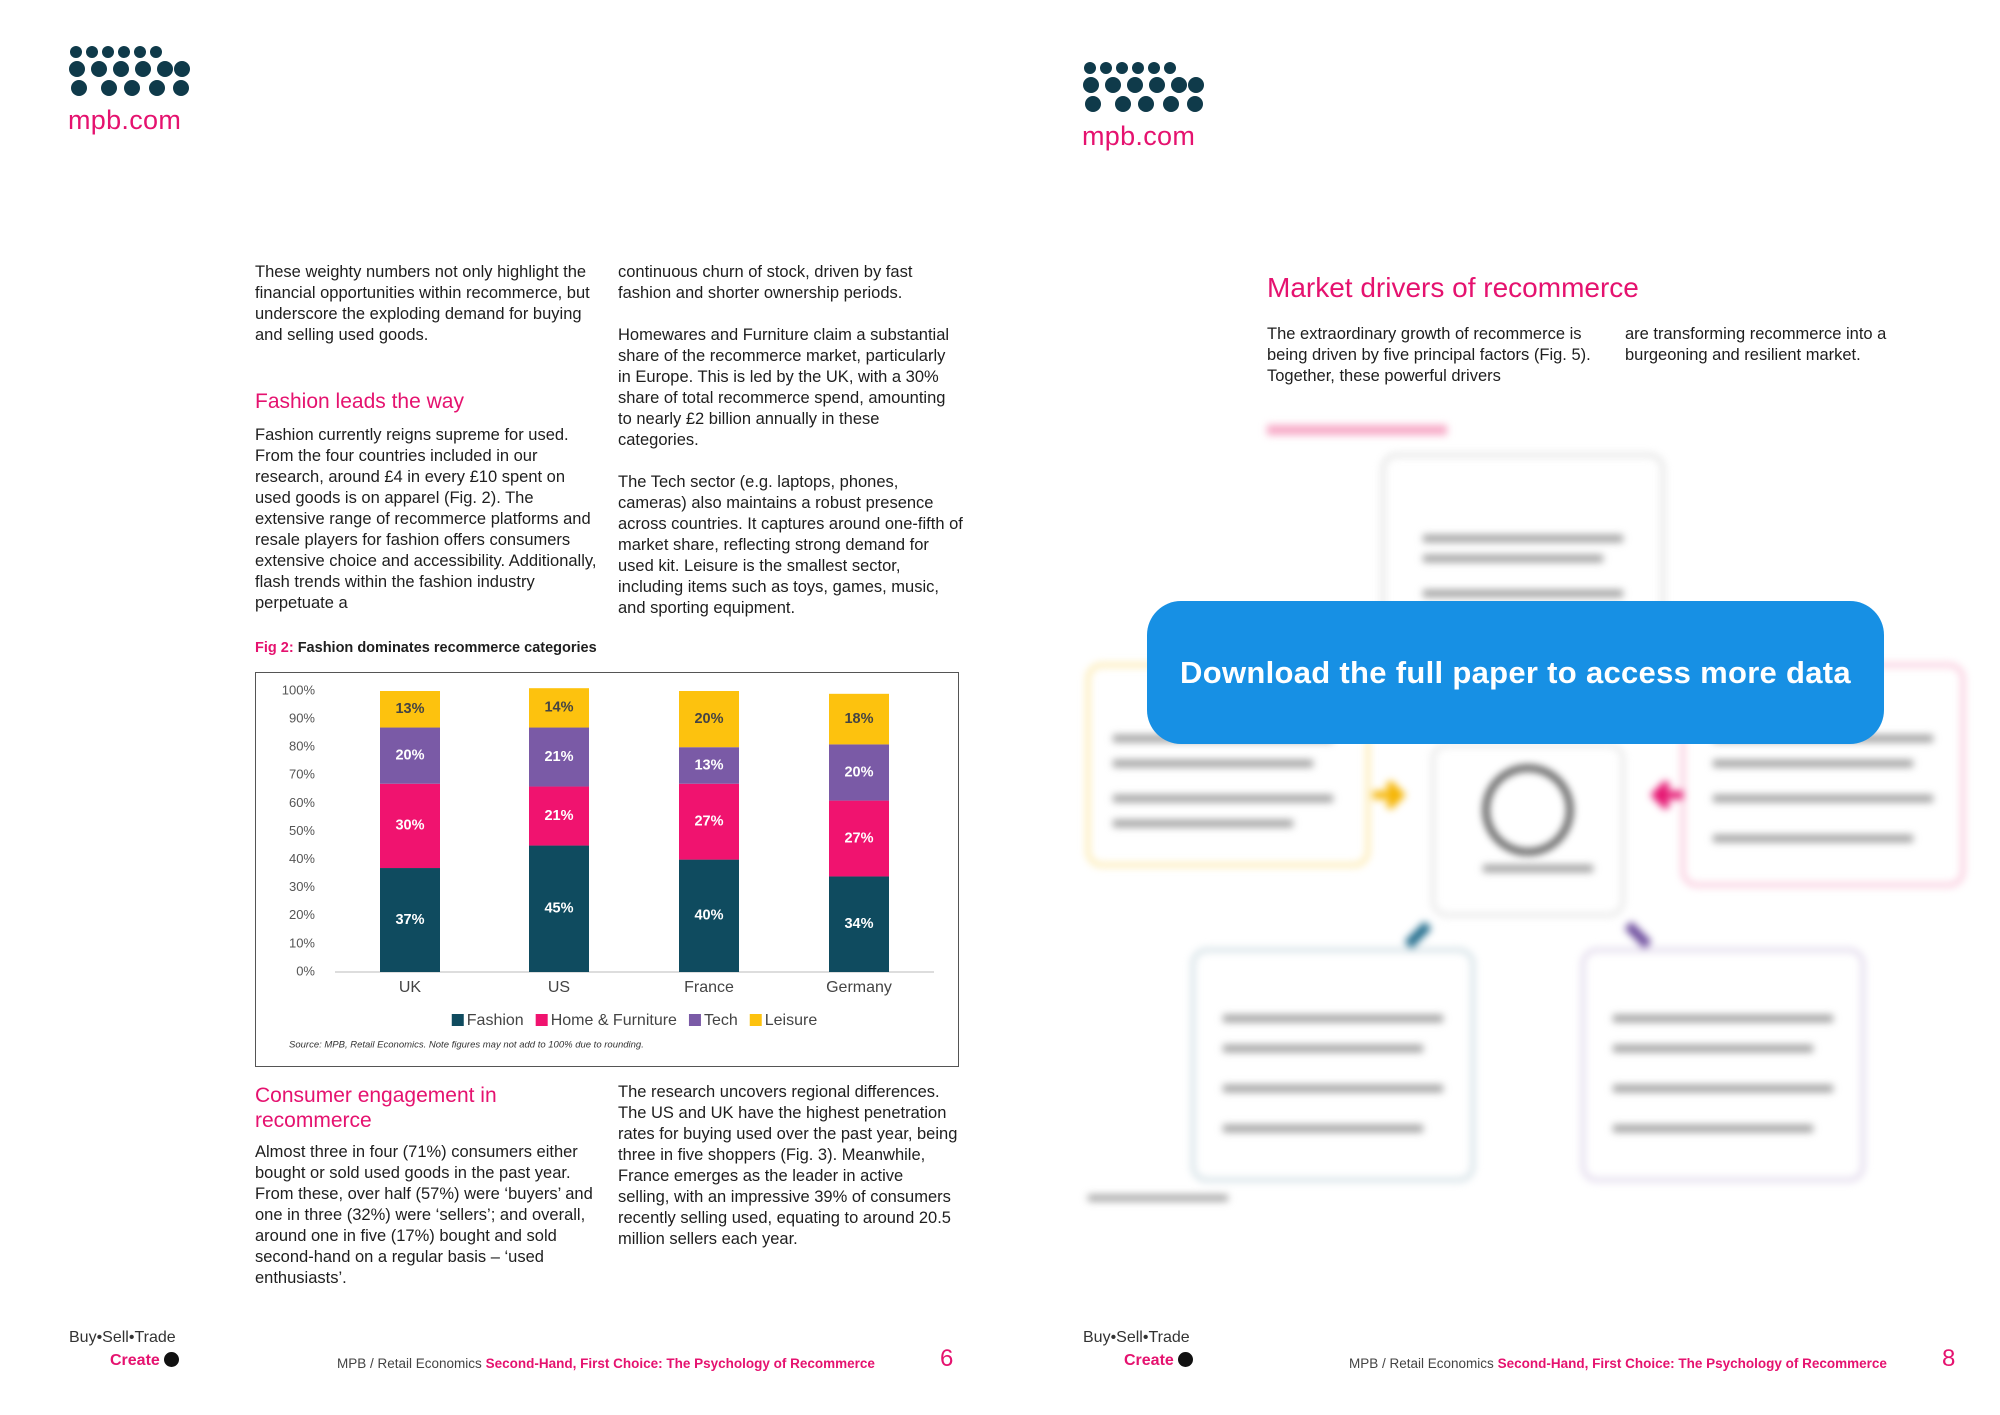 The width and height of the screenshot is (2000, 1415). I want to click on heading: Consumer engagement in recommerce, so click(376, 1108).